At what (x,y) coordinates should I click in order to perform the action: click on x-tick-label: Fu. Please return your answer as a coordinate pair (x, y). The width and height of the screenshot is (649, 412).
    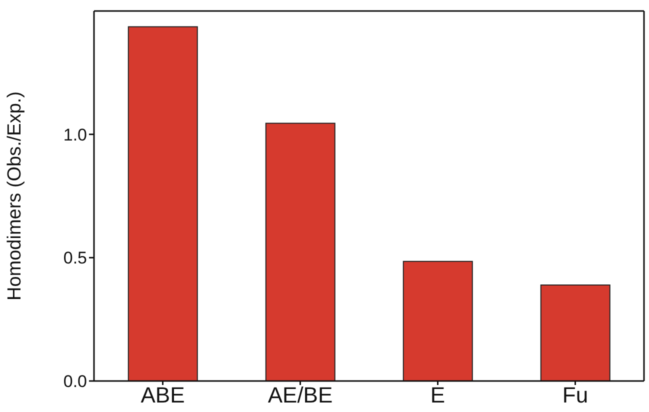
    Looking at the image, I should click on (575, 395).